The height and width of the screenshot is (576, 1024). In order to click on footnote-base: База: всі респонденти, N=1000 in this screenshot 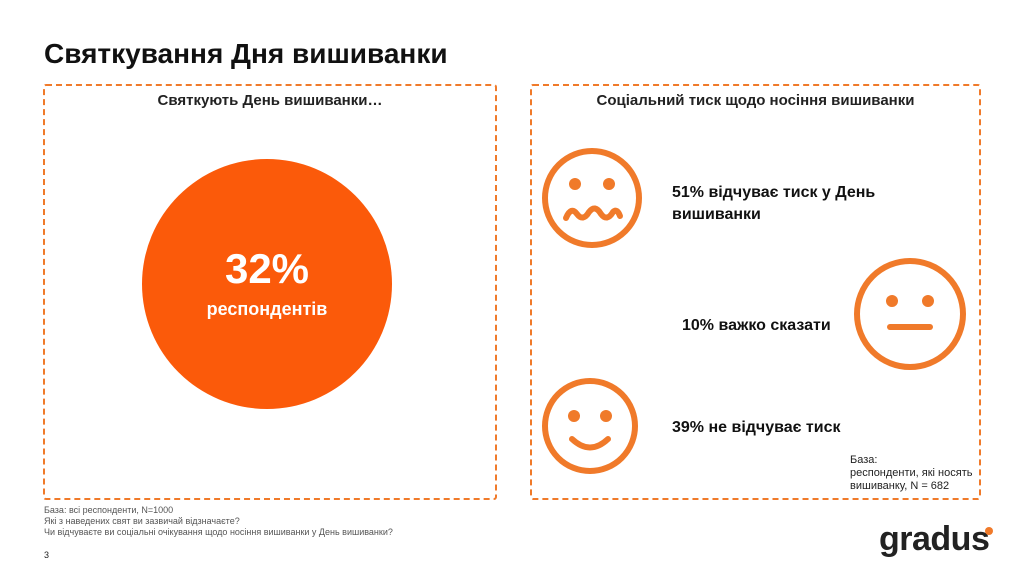, I will do `click(109, 510)`.